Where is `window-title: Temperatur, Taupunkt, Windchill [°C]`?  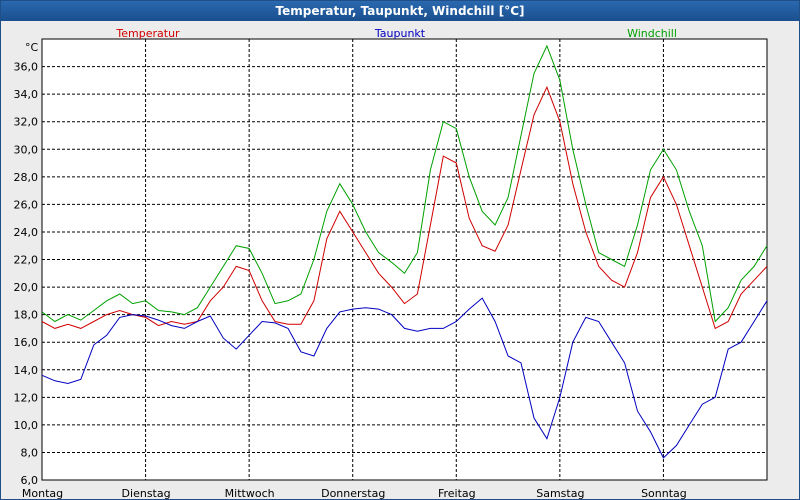
window-title: Temperatur, Taupunkt, Windchill [°C] is located at coordinates (400, 11).